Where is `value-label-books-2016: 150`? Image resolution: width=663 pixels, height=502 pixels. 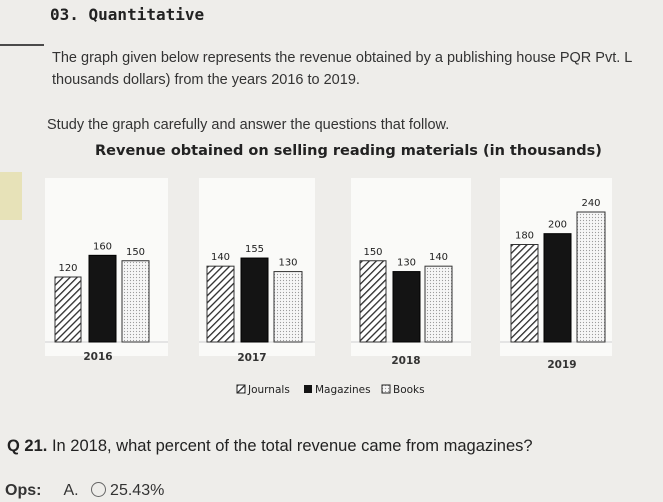 value-label-books-2016: 150 is located at coordinates (135, 252).